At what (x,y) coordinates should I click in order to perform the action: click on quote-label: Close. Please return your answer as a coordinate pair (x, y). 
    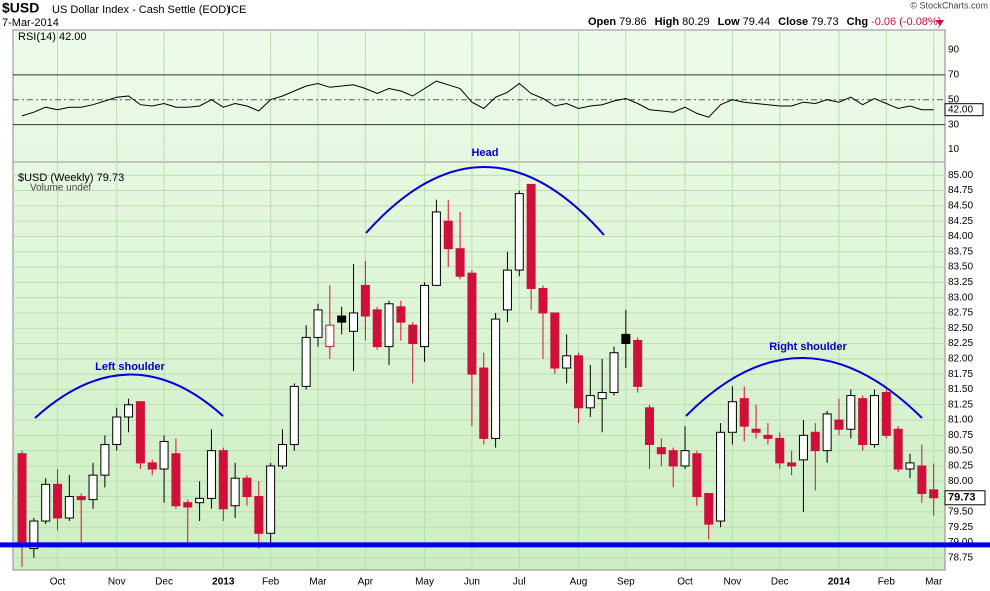
    Looking at the image, I should click on (793, 22).